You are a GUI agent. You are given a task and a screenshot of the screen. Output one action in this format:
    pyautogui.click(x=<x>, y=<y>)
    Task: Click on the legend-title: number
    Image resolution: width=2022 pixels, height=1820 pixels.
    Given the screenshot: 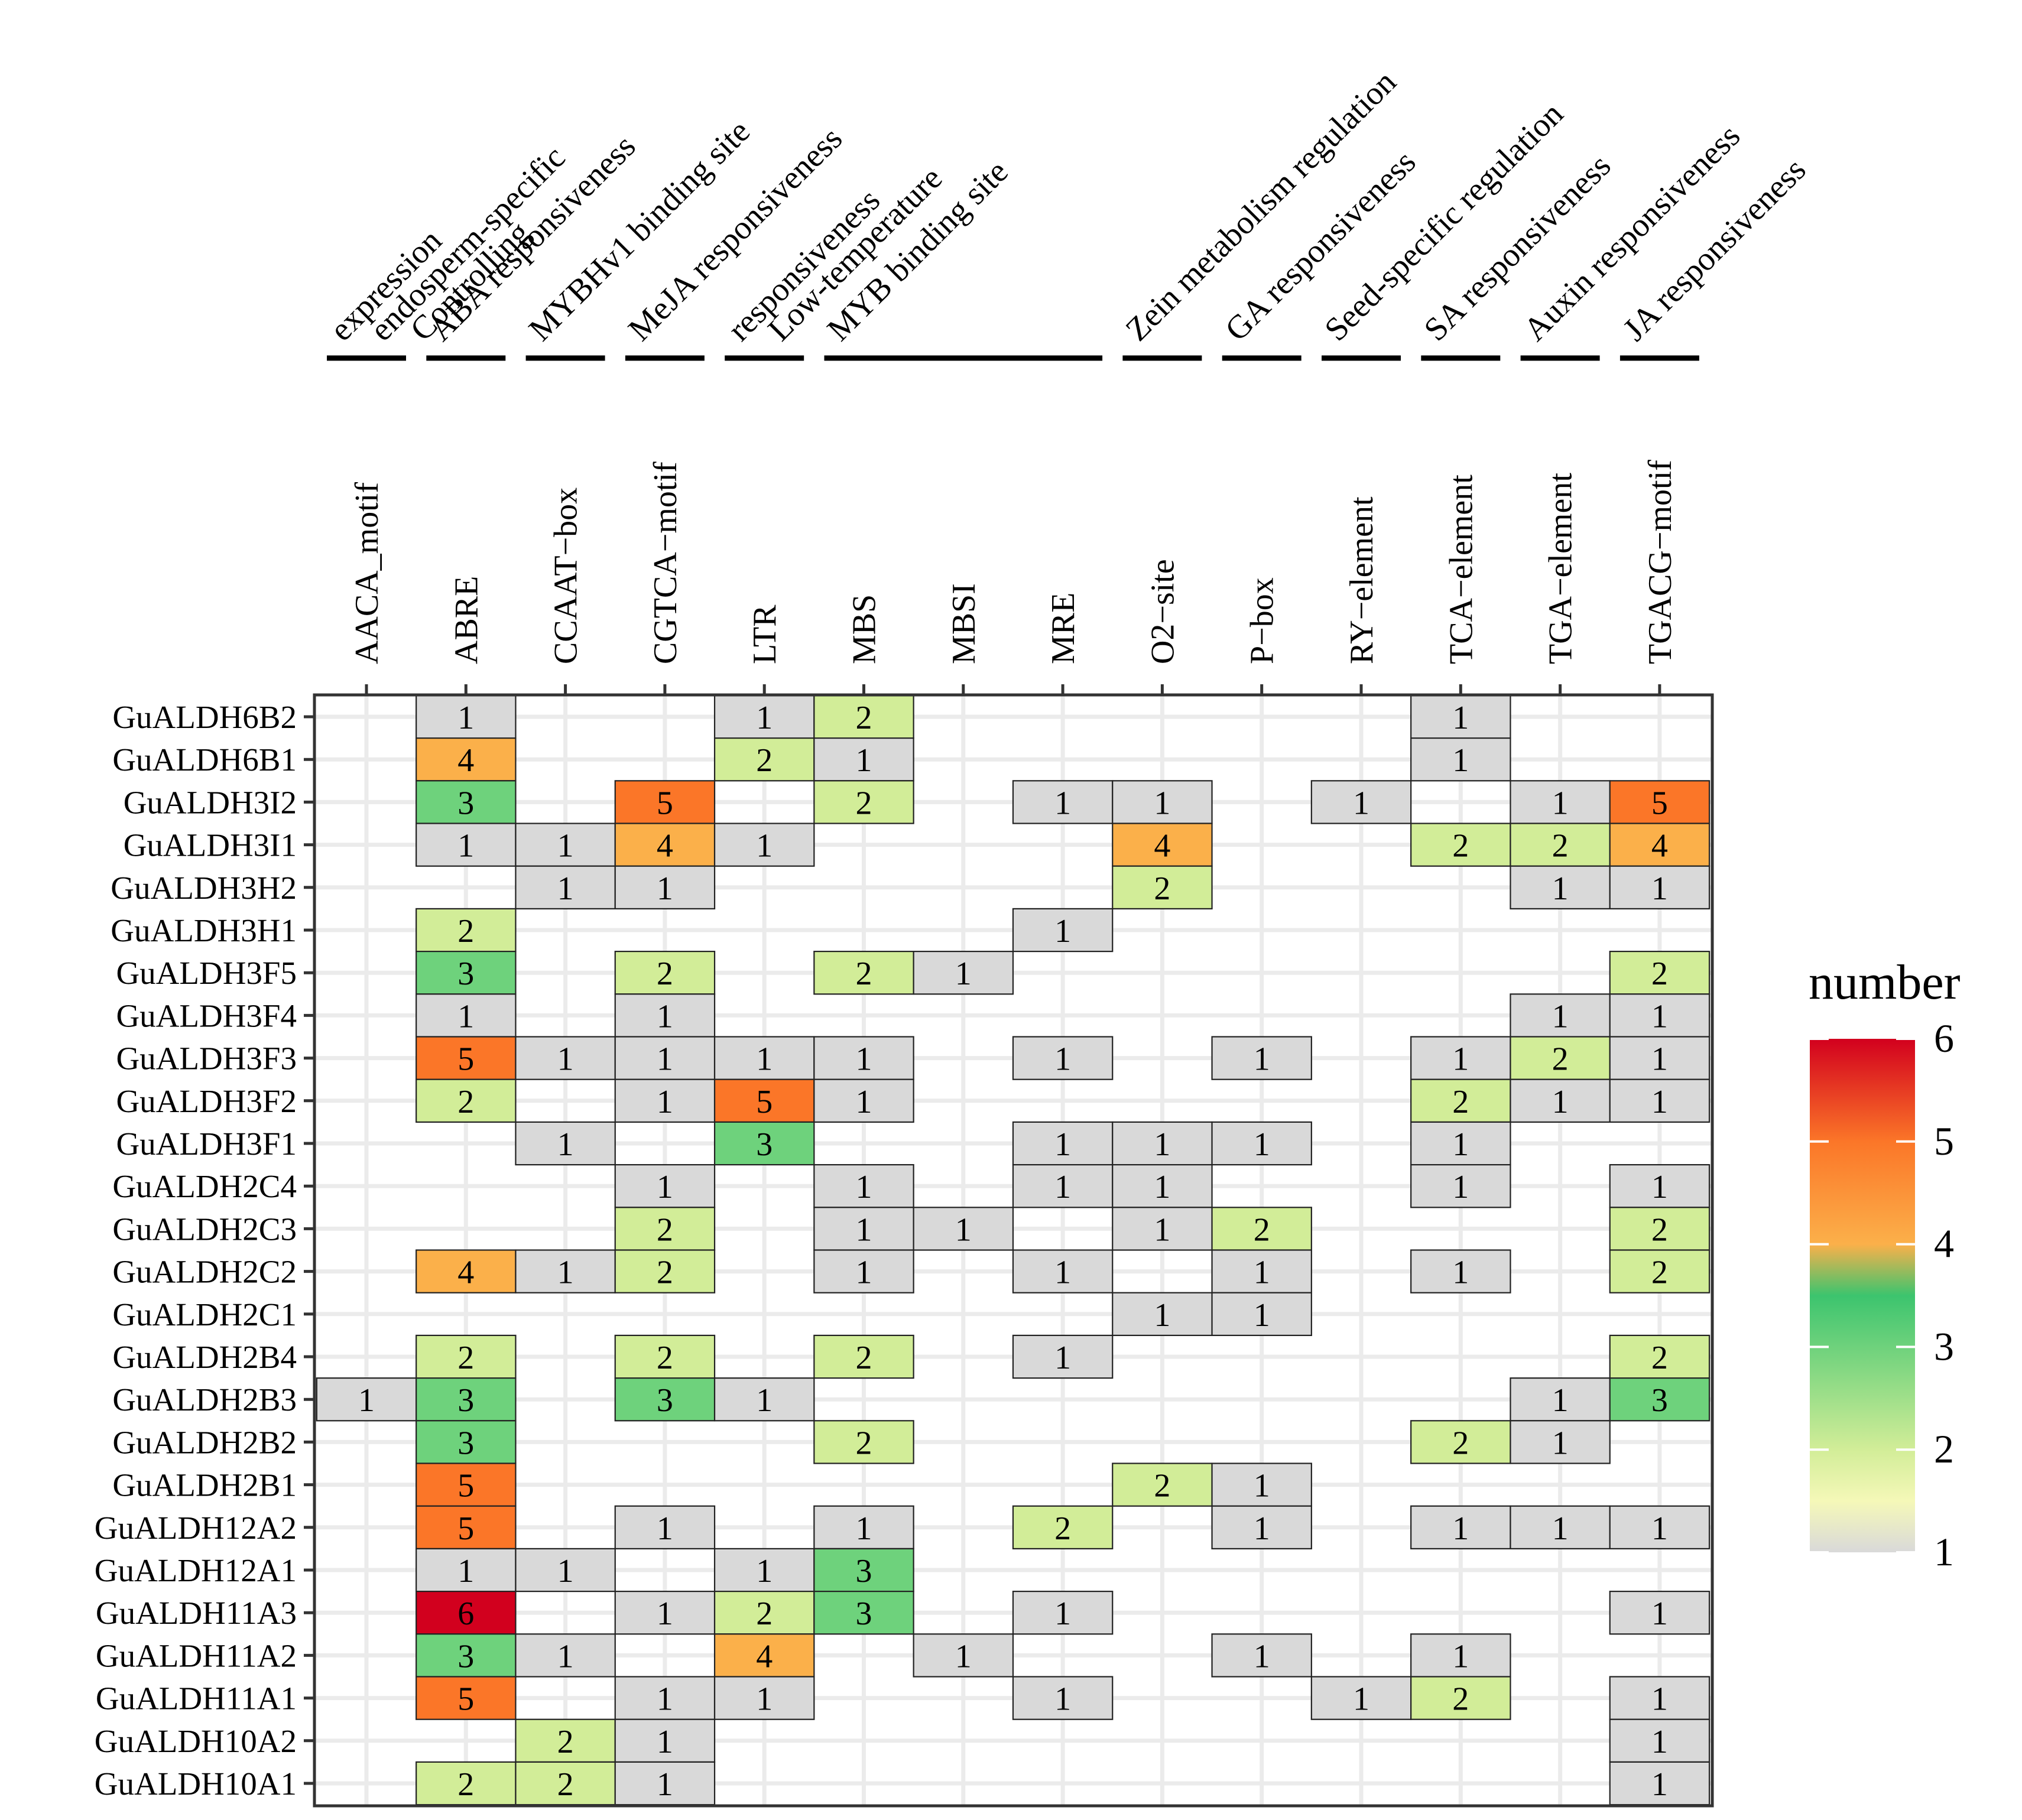 What is the action you would take?
    pyautogui.click(x=1885, y=982)
    